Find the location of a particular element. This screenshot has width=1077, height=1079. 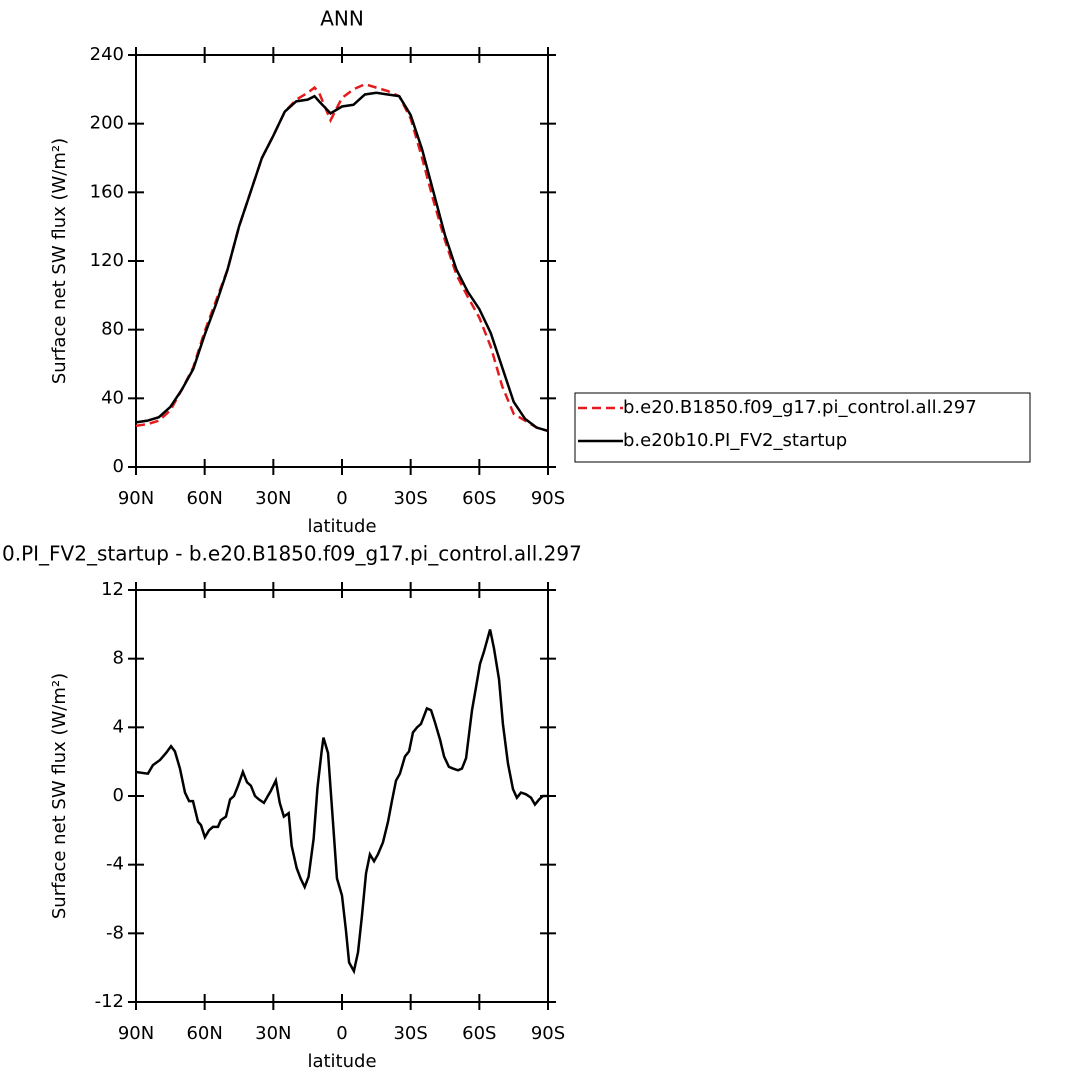

y-tick-label: 40 is located at coordinates (112, 397).